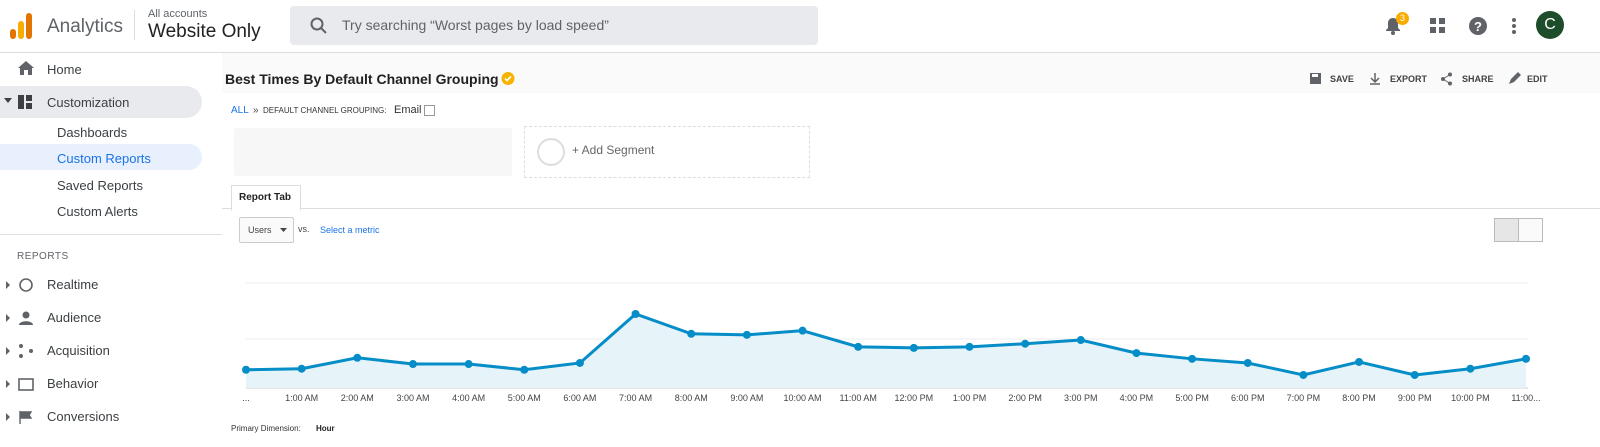 Image resolution: width=1600 pixels, height=447 pixels. I want to click on x-tick-label: 10:00 AM, so click(803, 398).